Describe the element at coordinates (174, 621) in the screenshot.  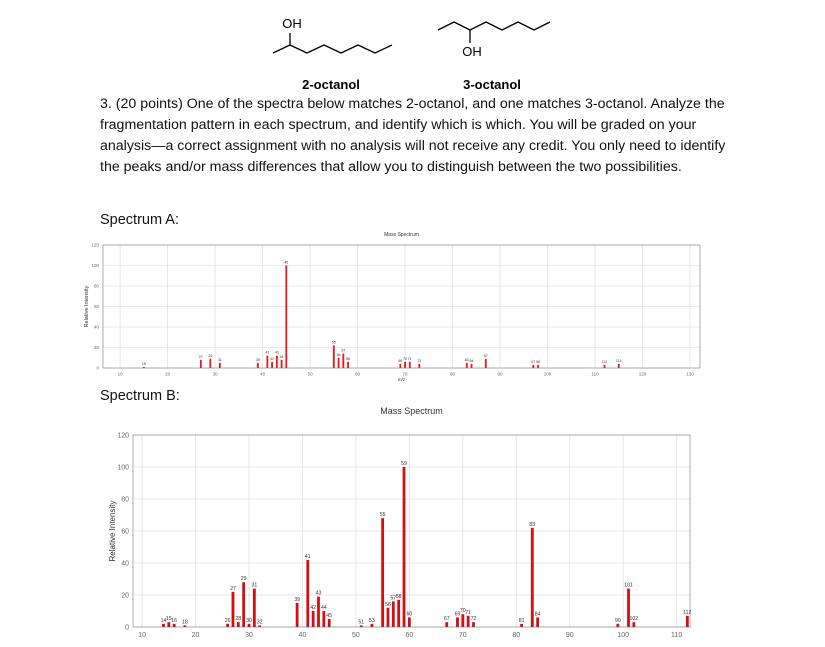
I see `peak-label: 16` at that location.